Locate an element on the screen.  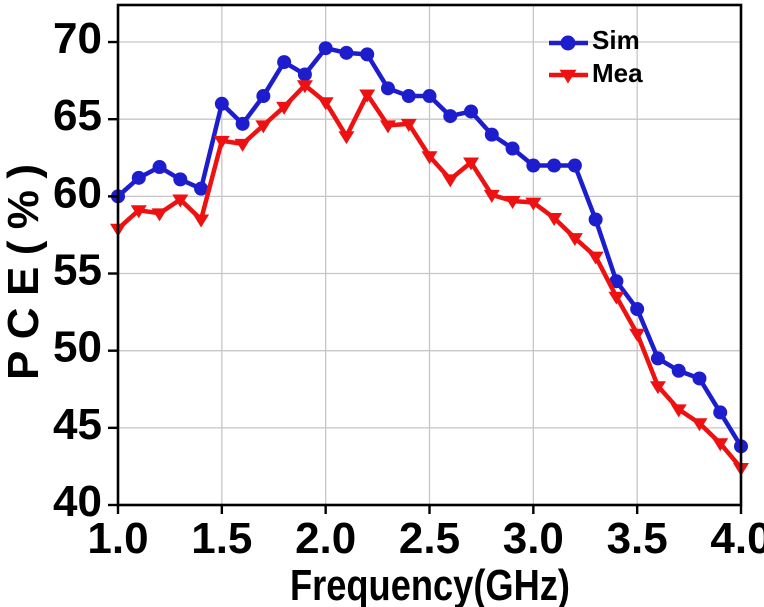
legend-label-mea: Mea is located at coordinates (617, 73).